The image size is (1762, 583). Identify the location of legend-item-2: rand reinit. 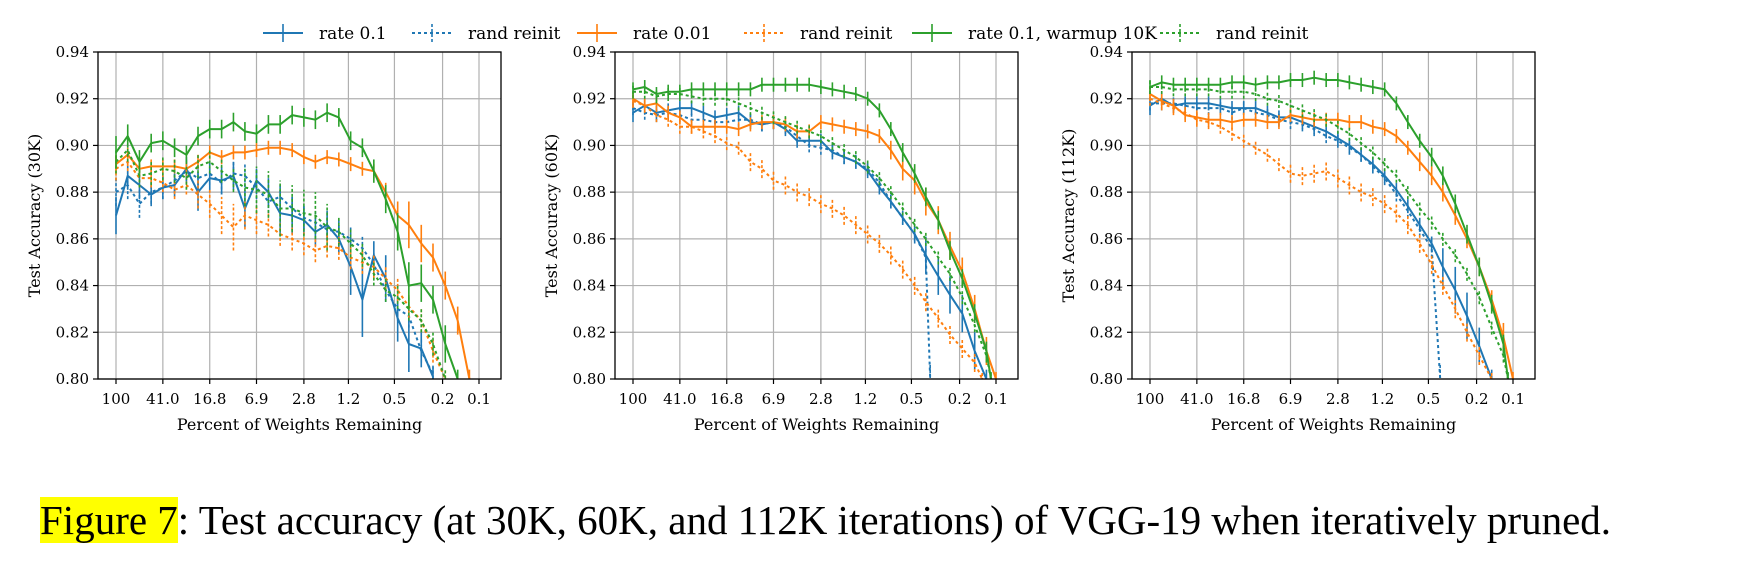
(486, 34).